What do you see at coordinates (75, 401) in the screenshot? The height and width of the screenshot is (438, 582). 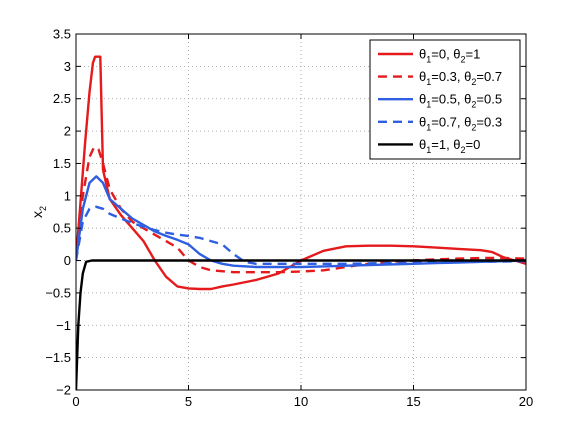 I see `x-tick-label: 0` at bounding box center [75, 401].